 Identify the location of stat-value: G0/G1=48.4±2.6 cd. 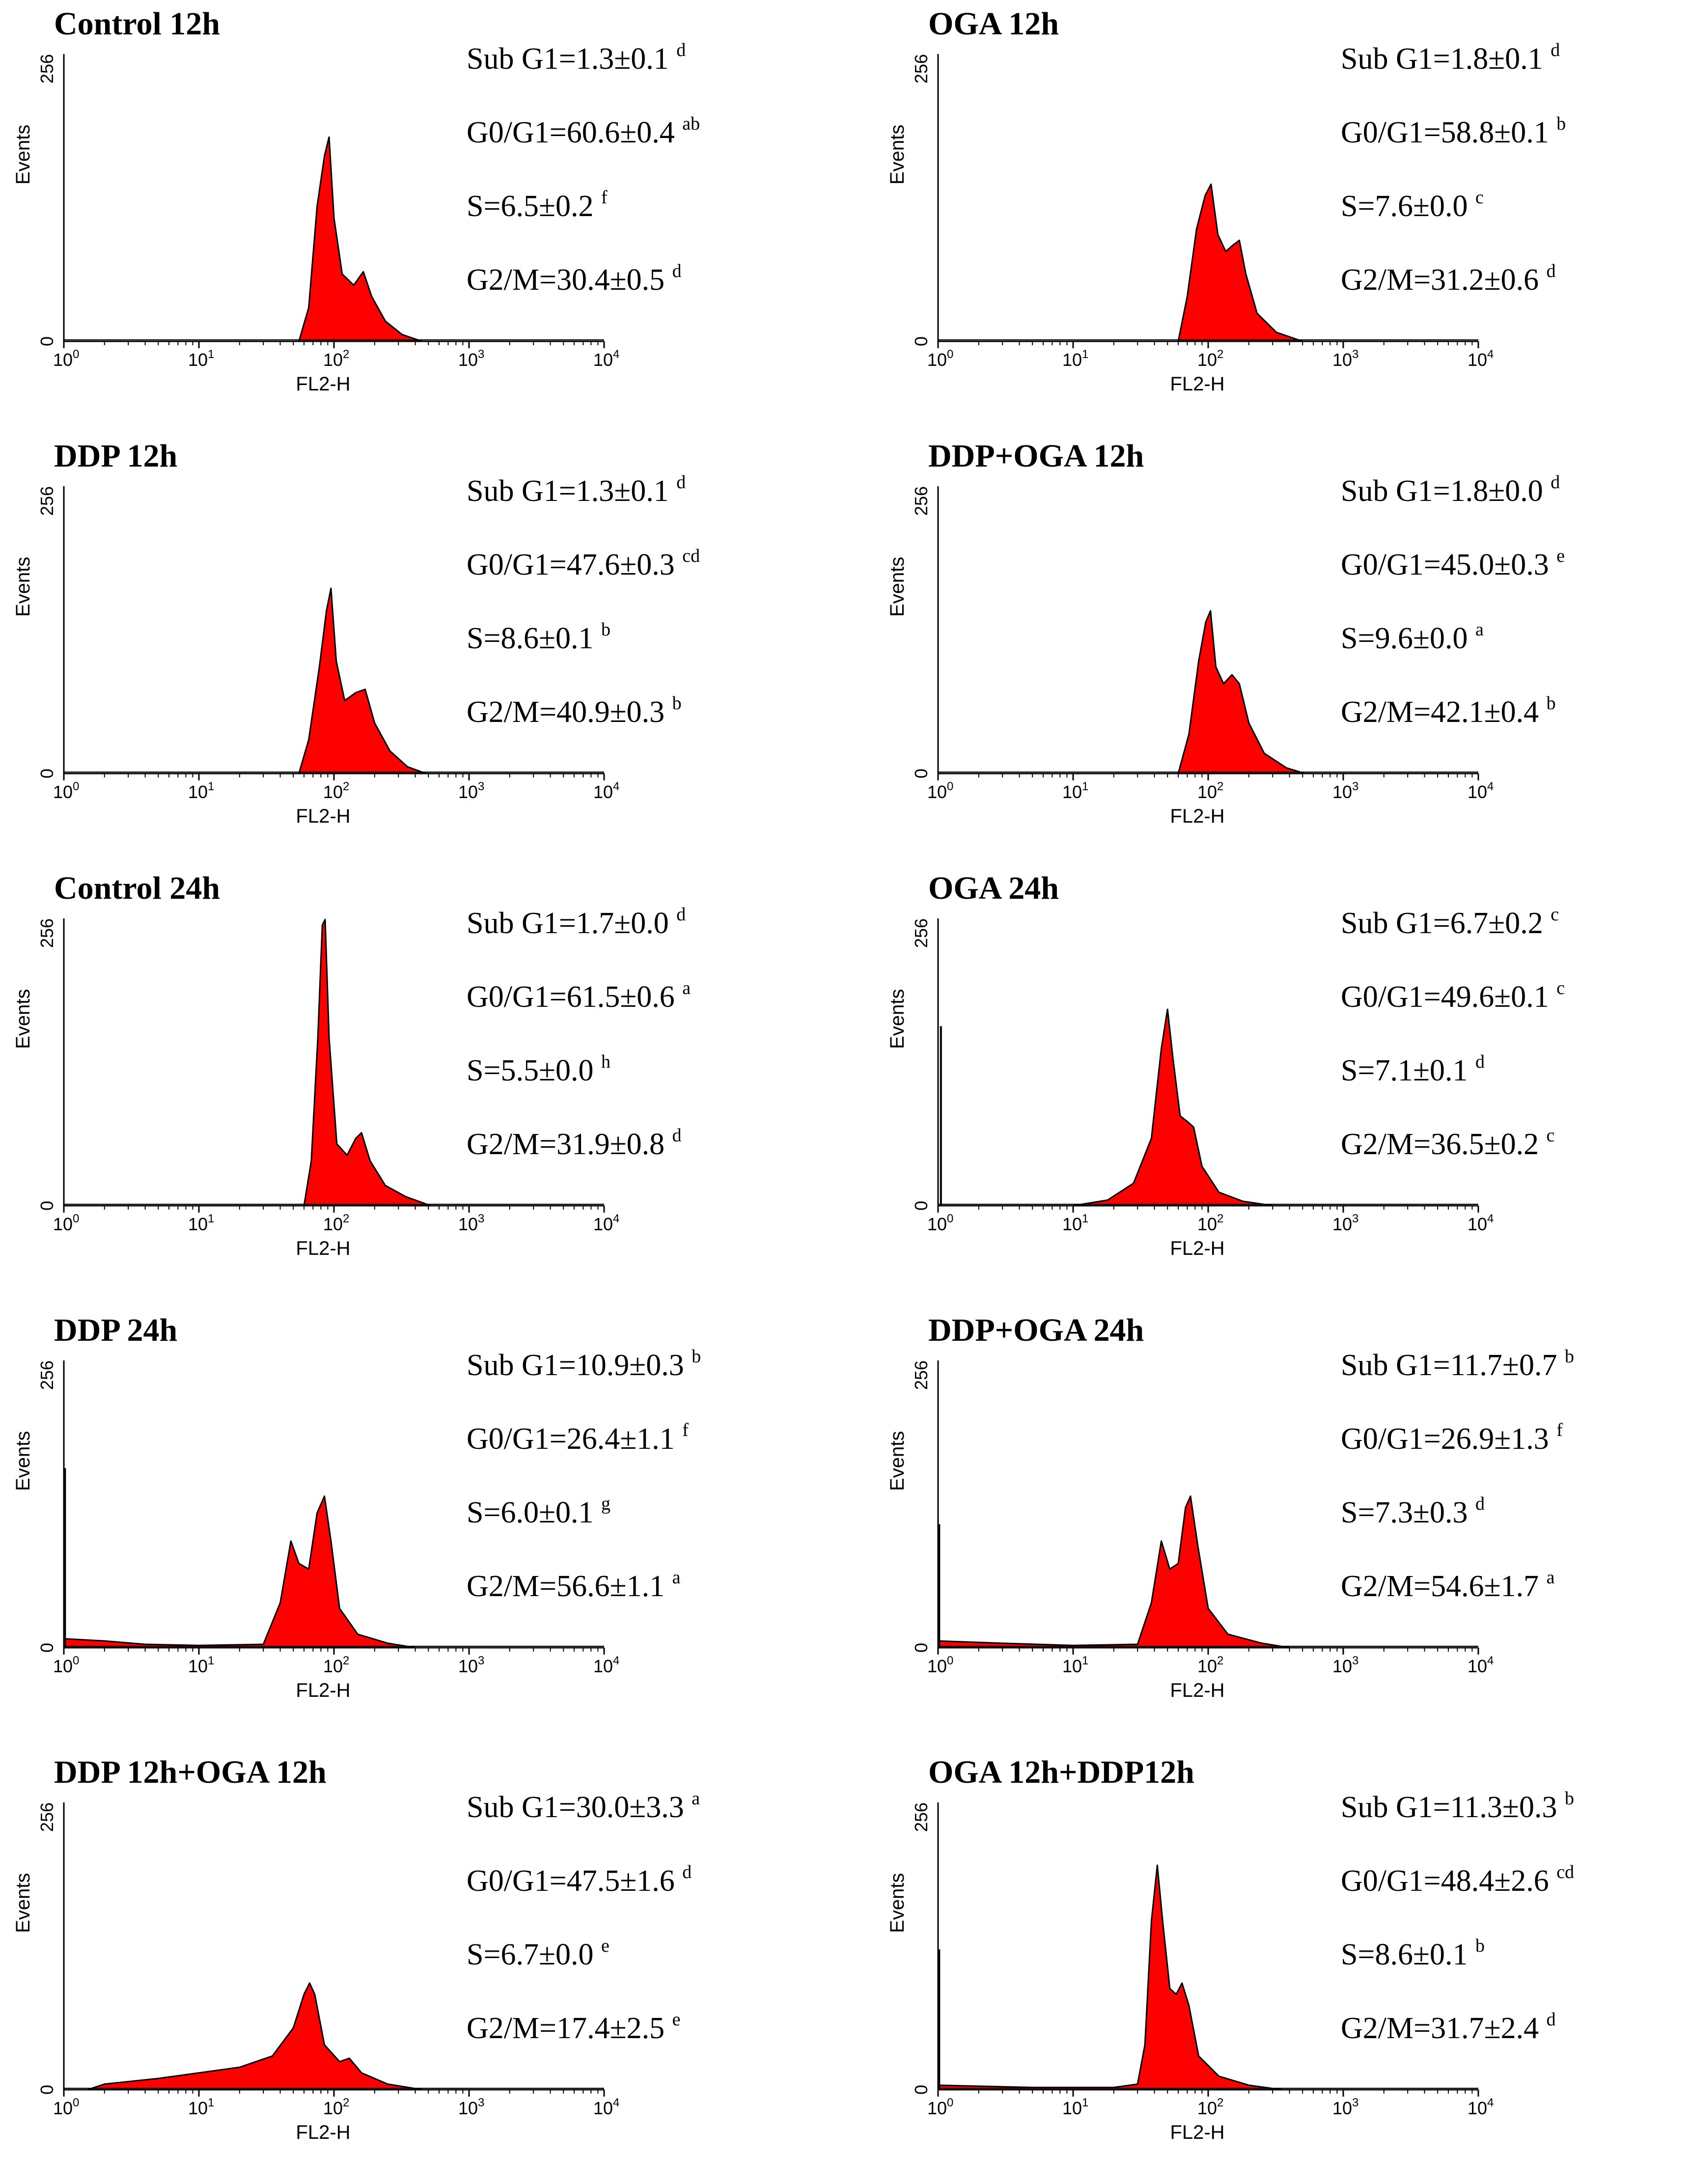
(1457, 1880).